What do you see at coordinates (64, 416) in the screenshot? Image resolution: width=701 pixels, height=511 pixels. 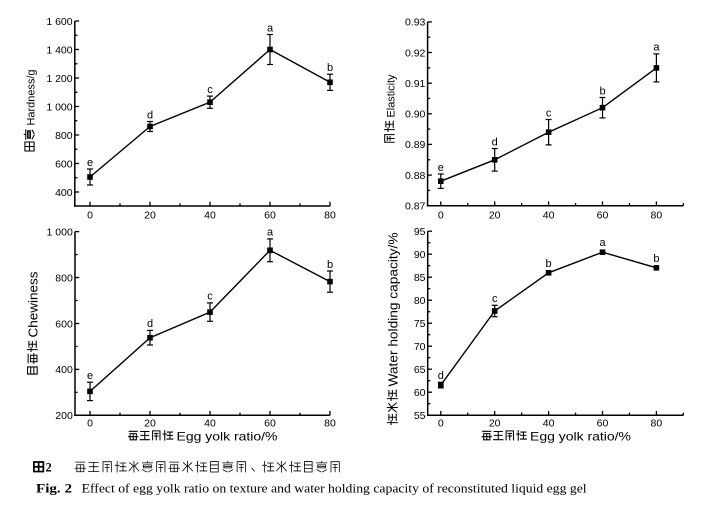 I see `svg-text: 200` at bounding box center [64, 416].